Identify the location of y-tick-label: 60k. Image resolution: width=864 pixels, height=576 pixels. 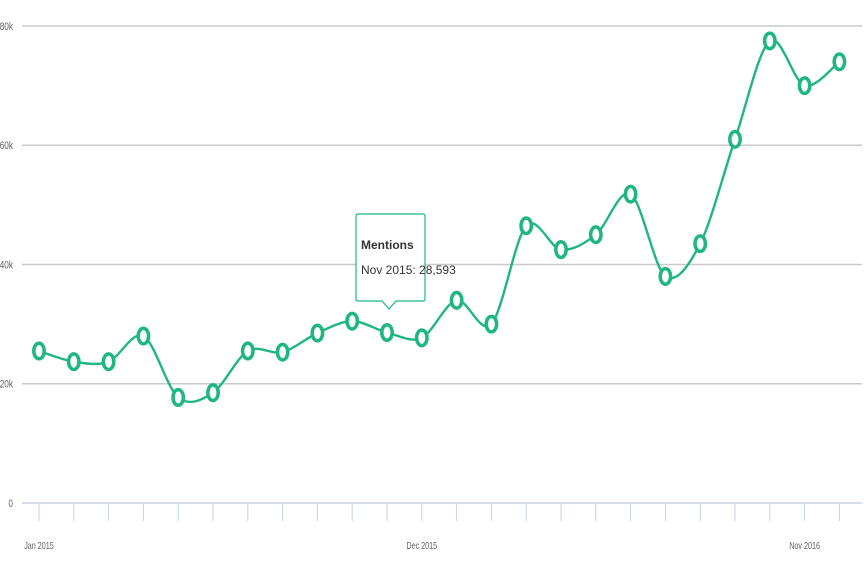
(6, 146).